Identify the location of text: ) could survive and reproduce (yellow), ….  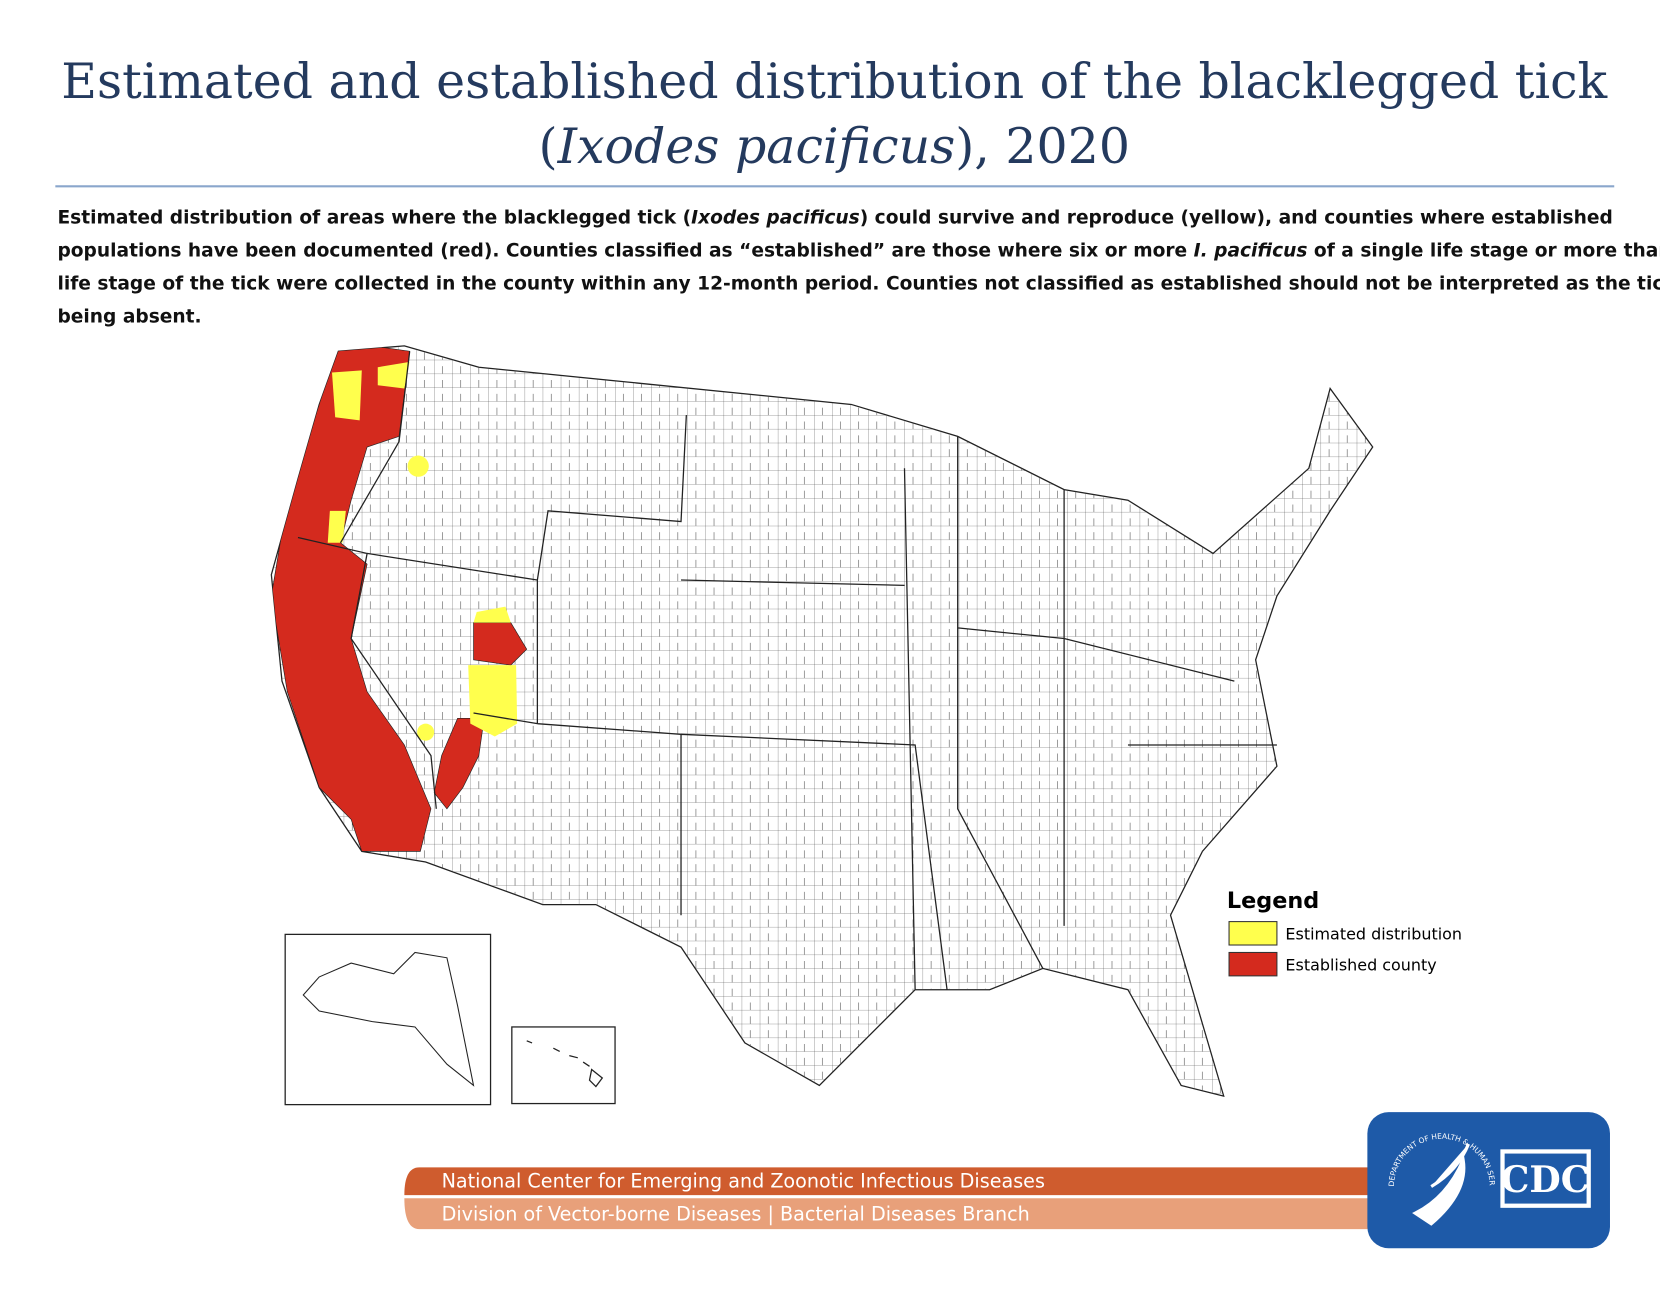
(1236, 218).